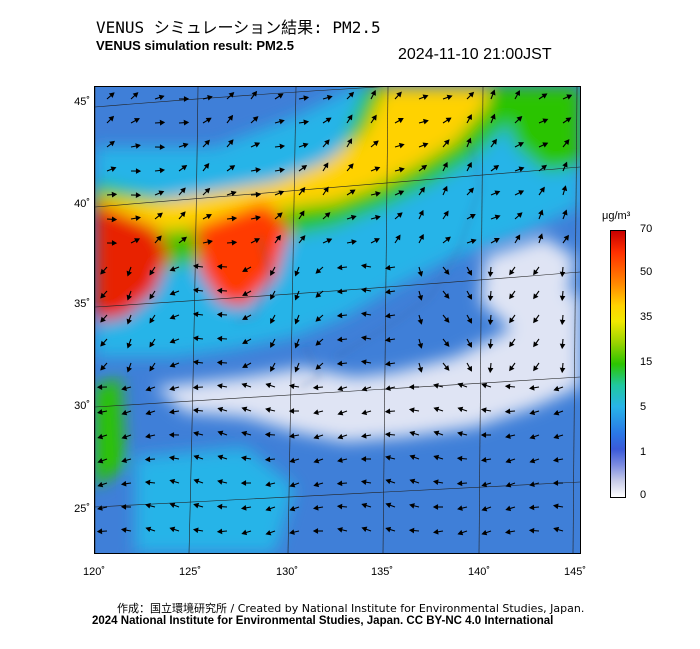  What do you see at coordinates (238, 27) in the screenshot?
I see `title-jp: VENUS シミュレーション結果: PM2.5` at bounding box center [238, 27].